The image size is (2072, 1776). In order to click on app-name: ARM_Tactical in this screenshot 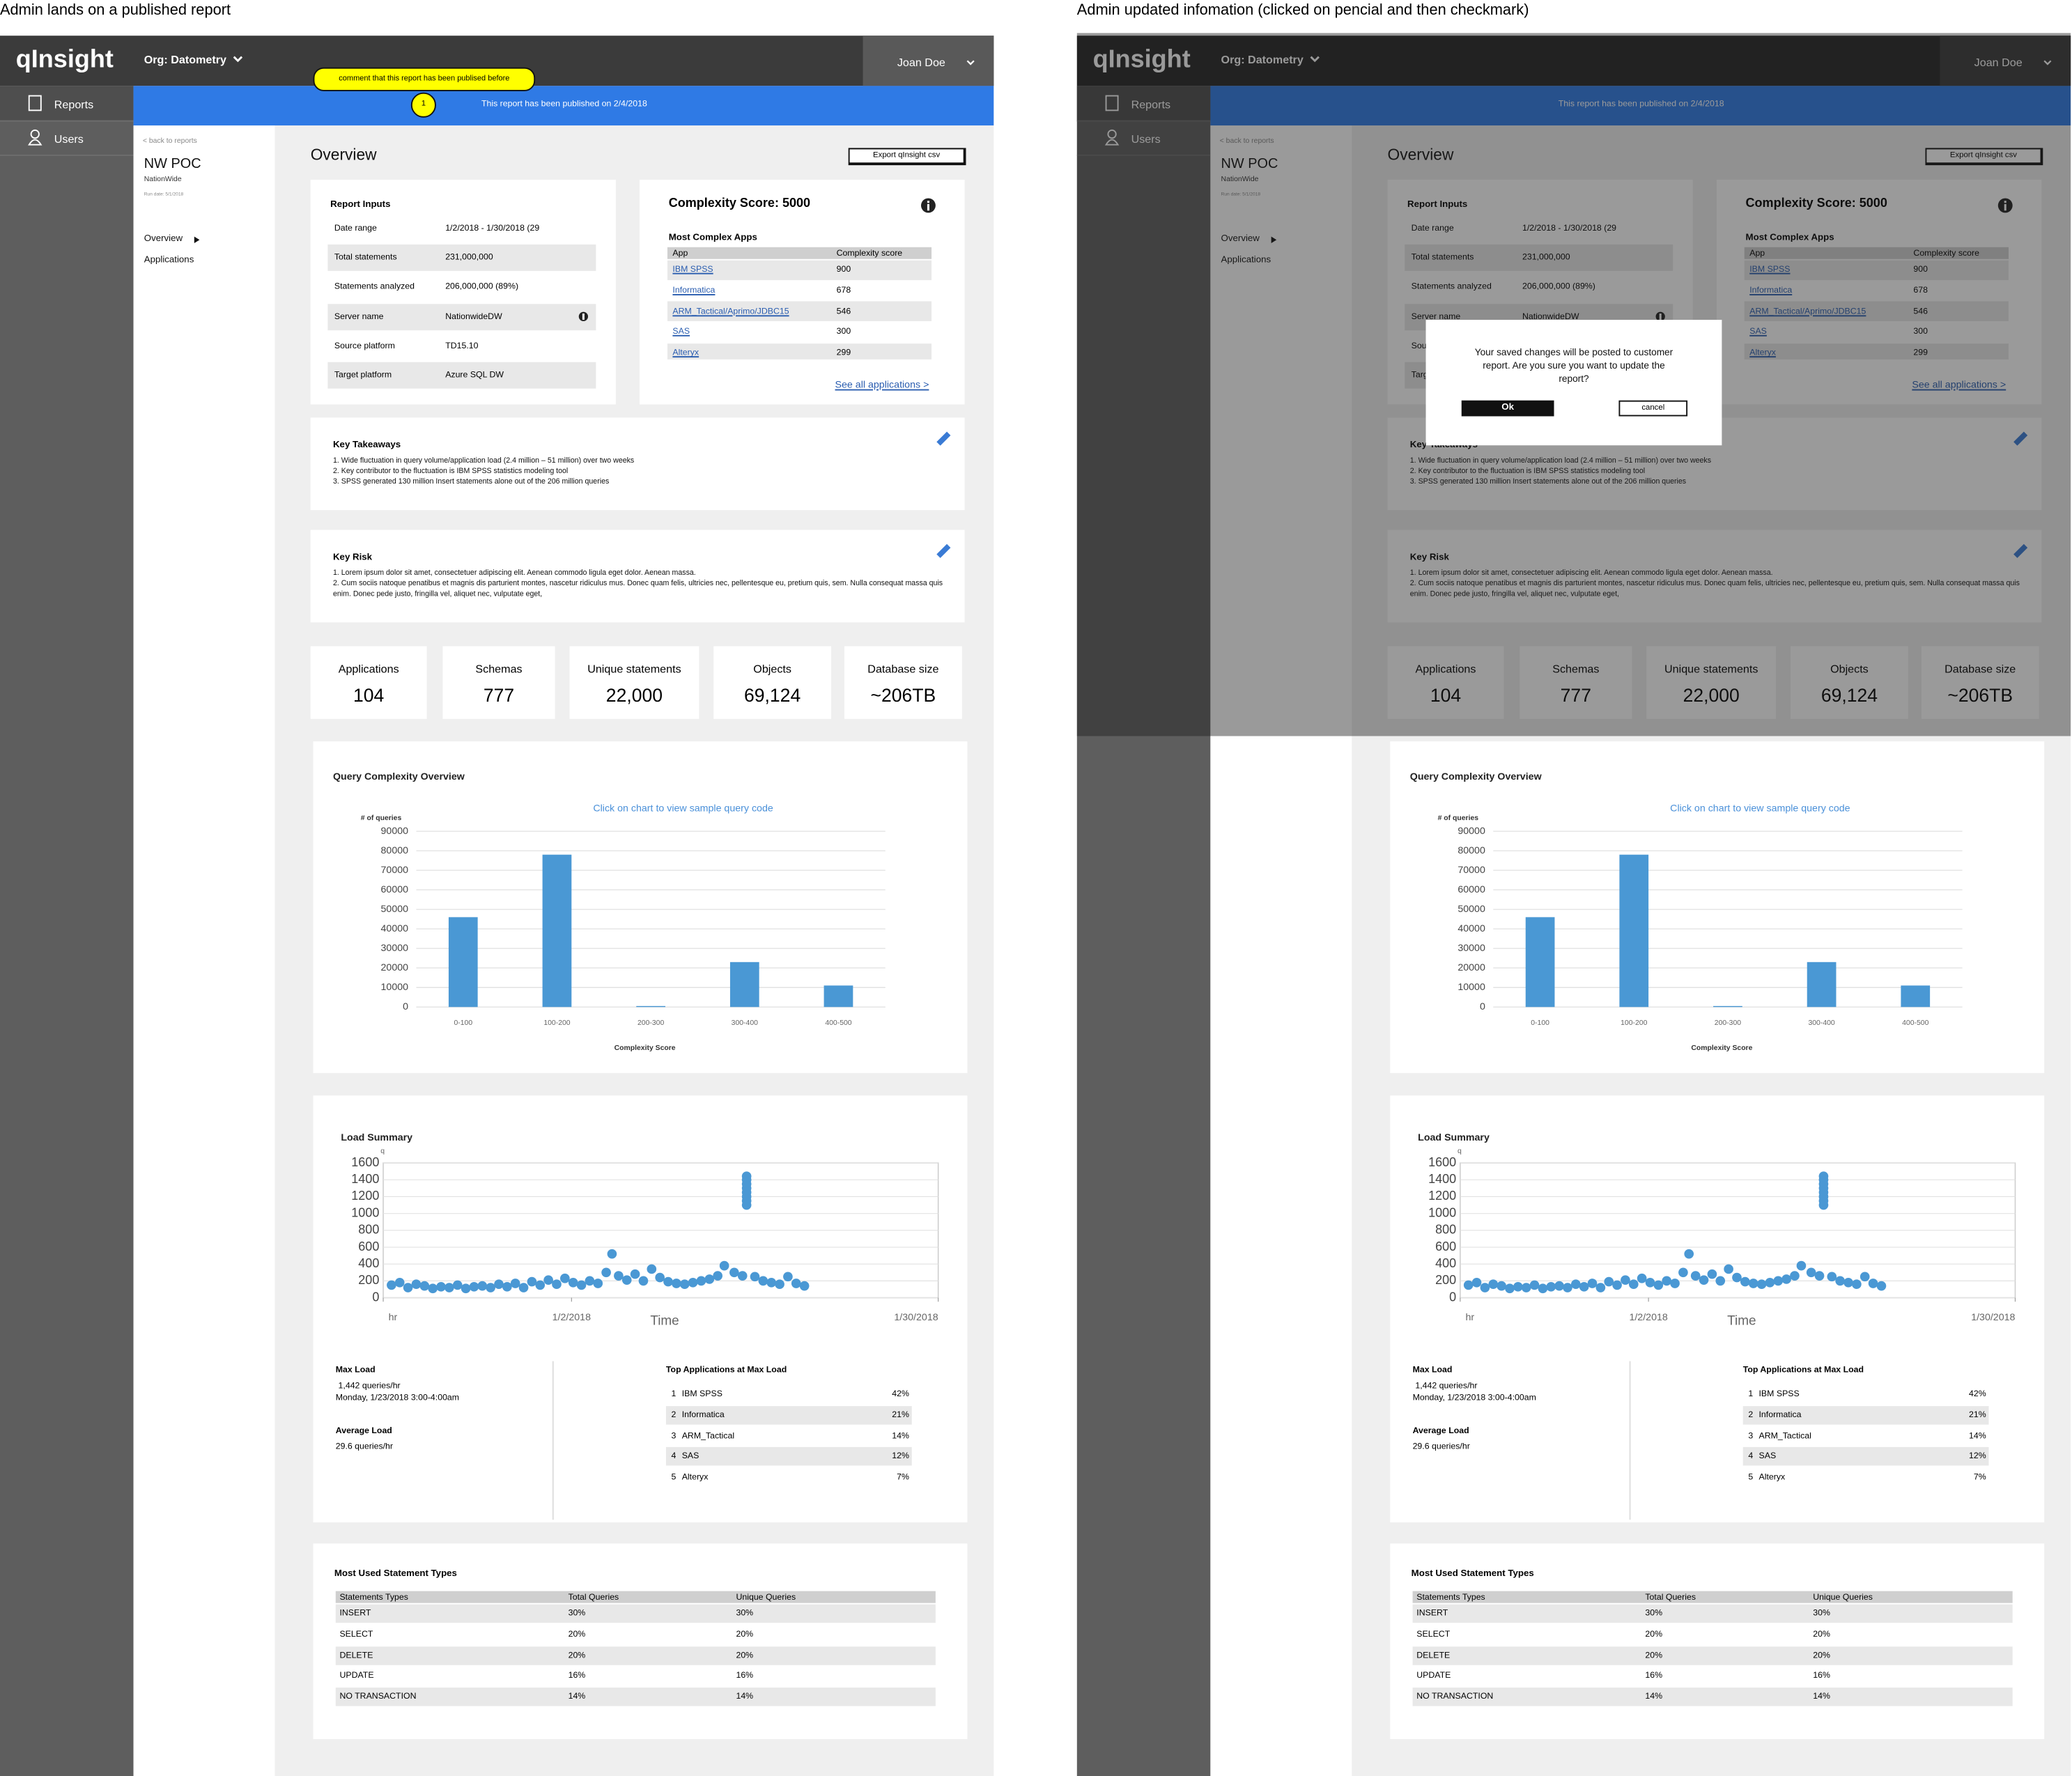, I will do `click(708, 1436)`.